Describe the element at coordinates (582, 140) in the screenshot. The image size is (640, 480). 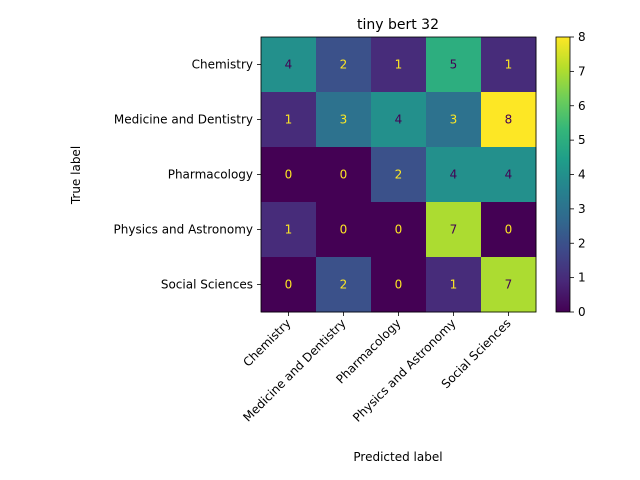
I see `colorbar-tick-label: 5` at that location.